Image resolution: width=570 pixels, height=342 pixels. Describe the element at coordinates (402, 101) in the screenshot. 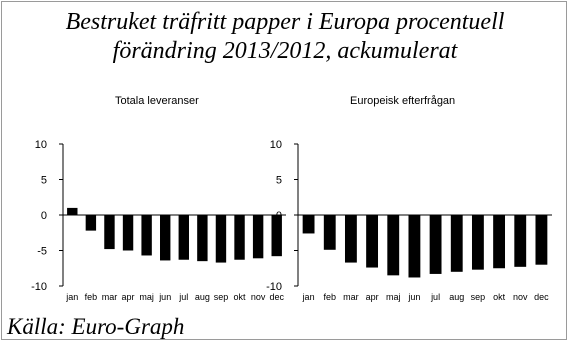

I see `chart-2-title: Europeisk efterfrågan` at that location.